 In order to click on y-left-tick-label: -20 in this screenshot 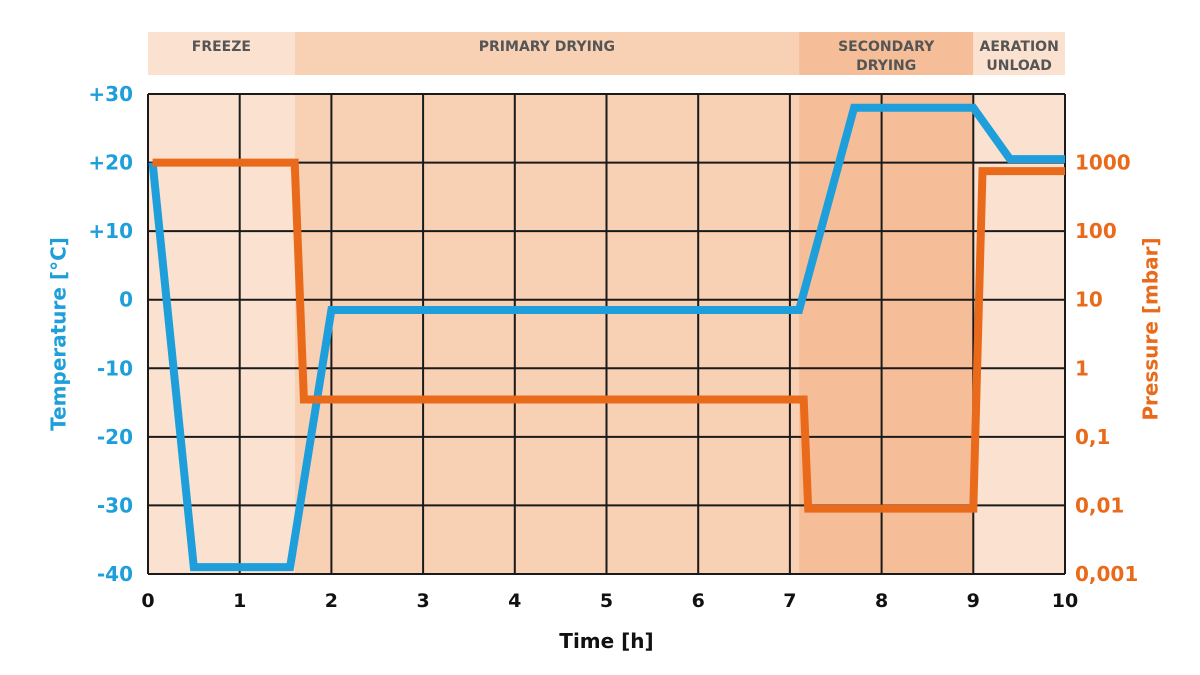, I will do `click(115, 437)`.